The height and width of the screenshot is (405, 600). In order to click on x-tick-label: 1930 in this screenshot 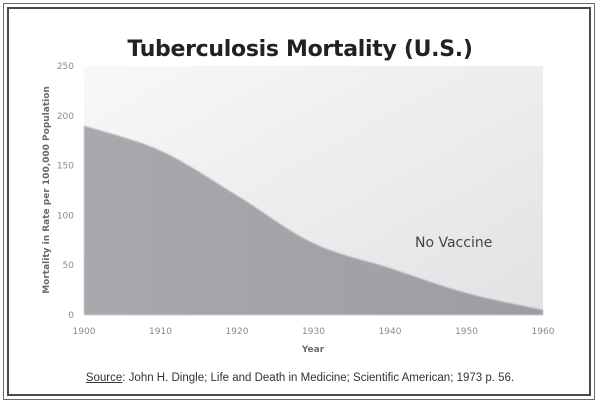, I will do `click(313, 332)`.